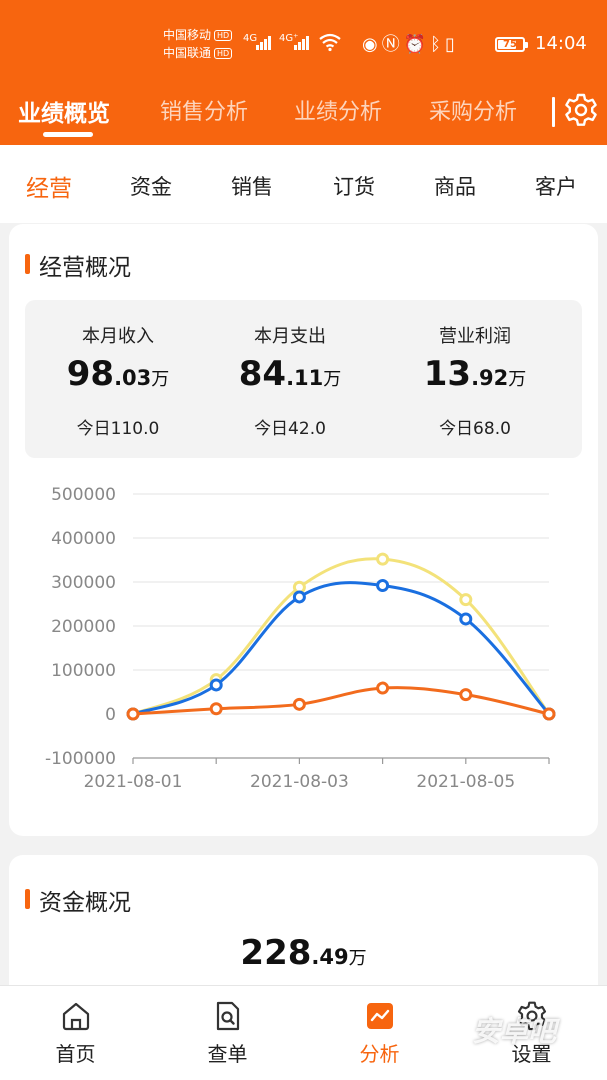 The height and width of the screenshot is (1080, 607). What do you see at coordinates (68, 134) in the screenshot?
I see `active-tab-indicator` at bounding box center [68, 134].